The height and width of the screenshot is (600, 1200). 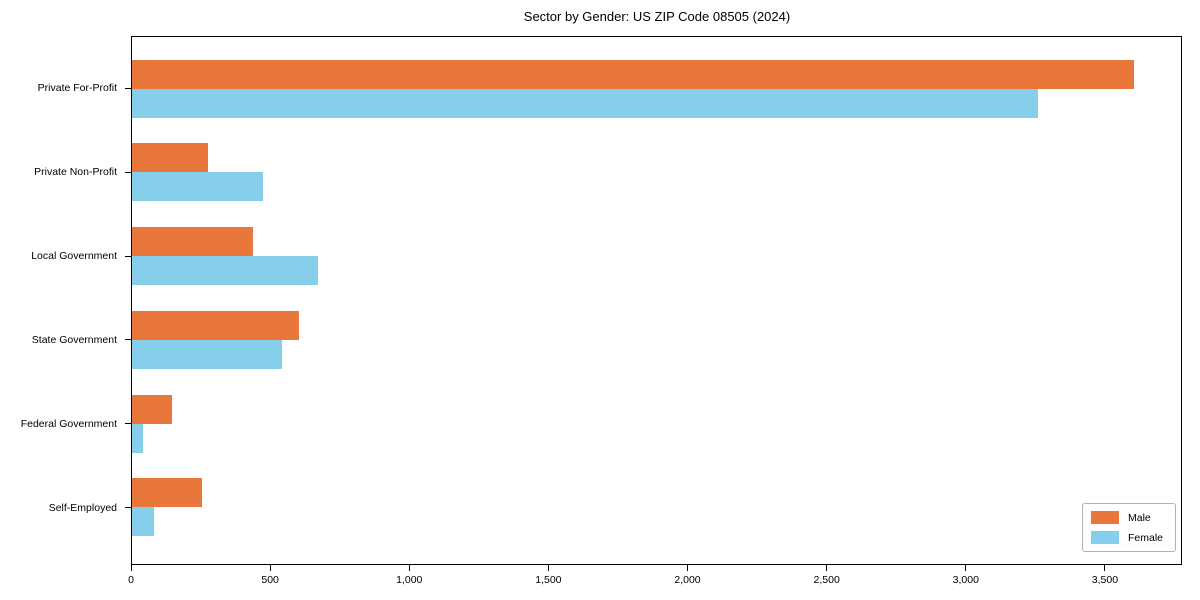 What do you see at coordinates (965, 580) in the screenshot?
I see `x-tick-label: 3,000` at bounding box center [965, 580].